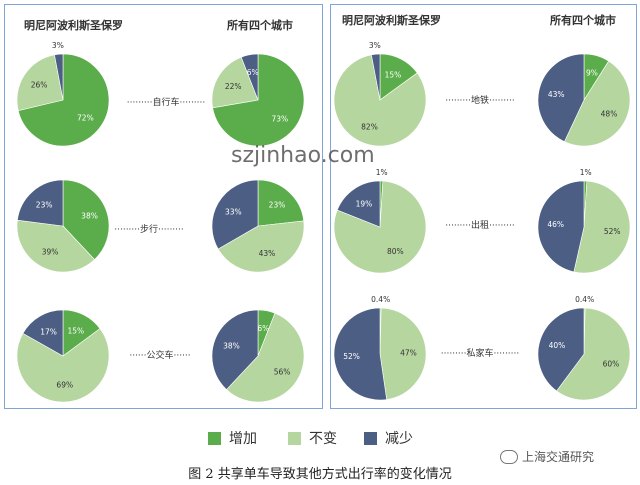 The width and height of the screenshot is (640, 485). I want to click on pie-2-minneapolis-label-decrease: 17%, so click(48, 331).